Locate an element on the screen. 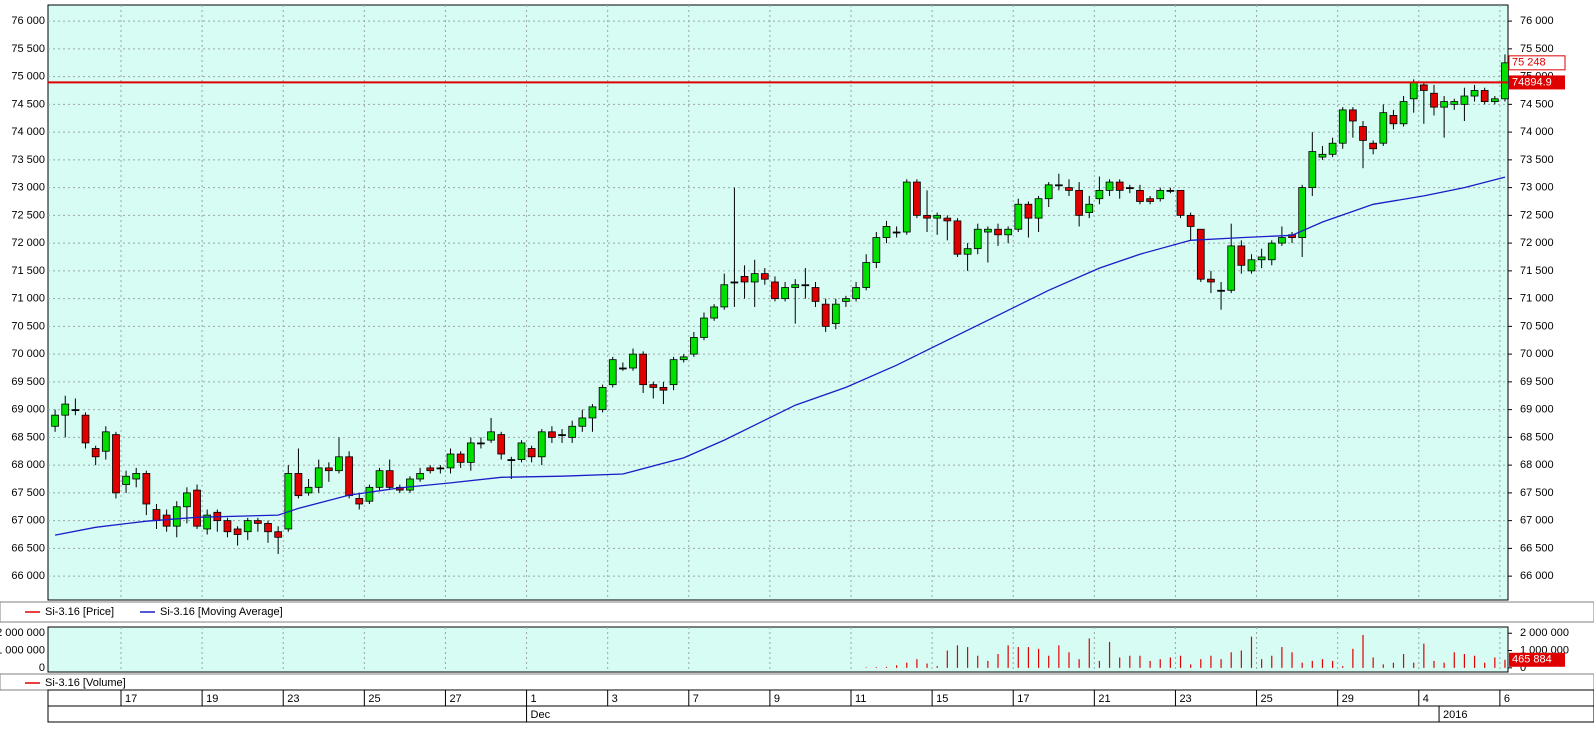 Image resolution: width=1594 pixels, height=735 pixels. y-tick-label: 75 000 is located at coordinates (28, 77).